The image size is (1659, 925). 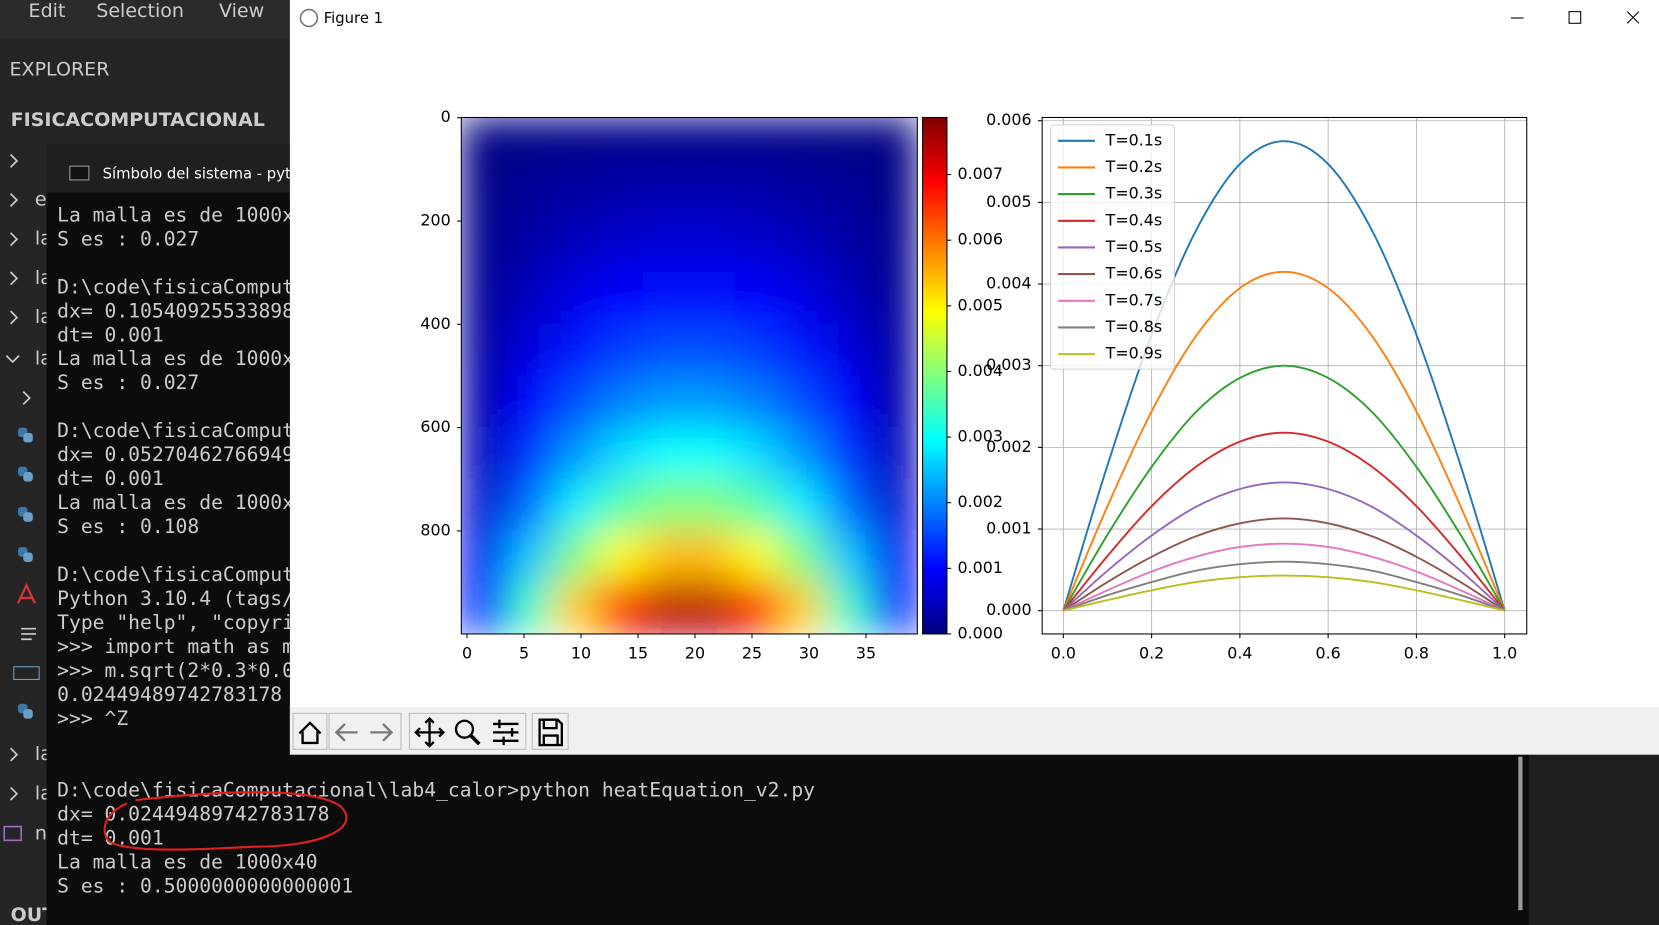 I want to click on legend-label: T=0.5s, so click(x=1133, y=246).